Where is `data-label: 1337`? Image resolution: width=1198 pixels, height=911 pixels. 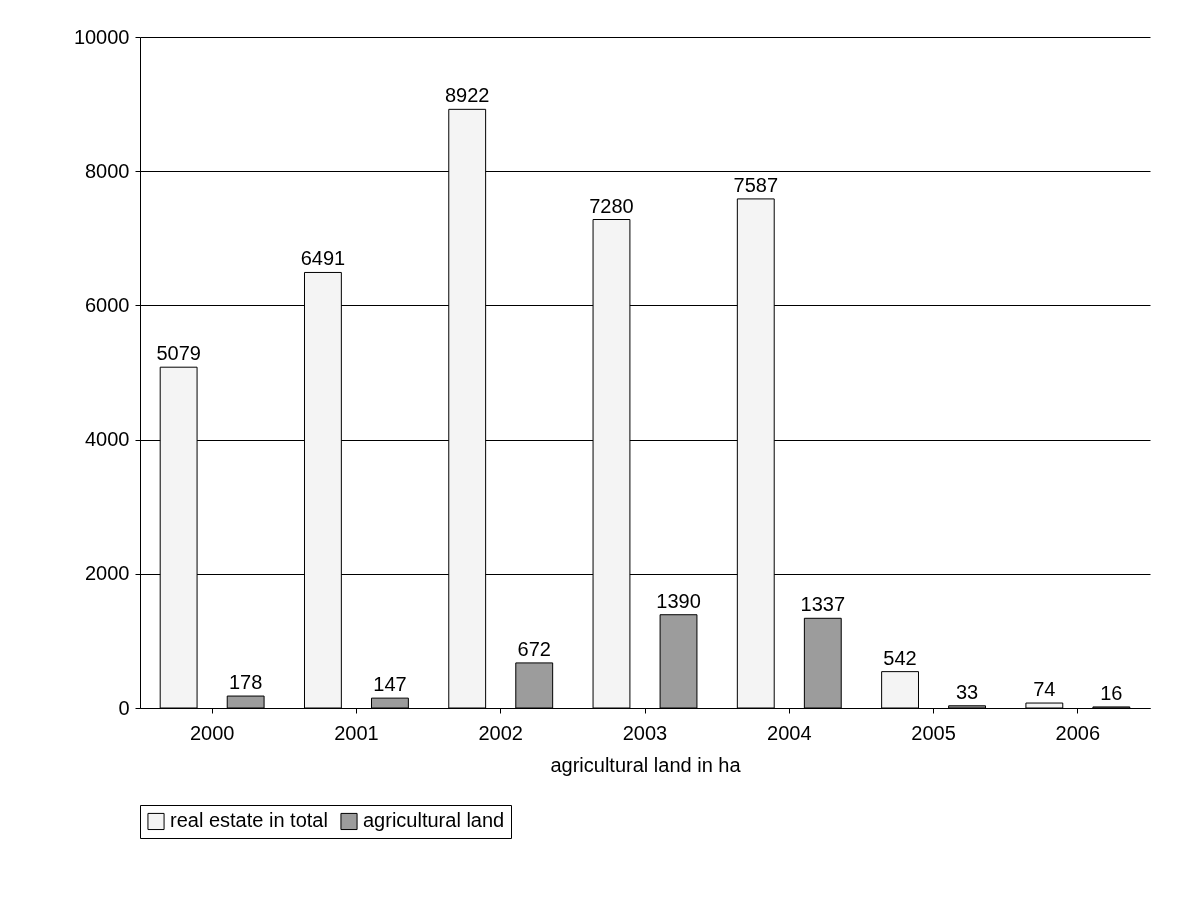 data-label: 1337 is located at coordinates (823, 604).